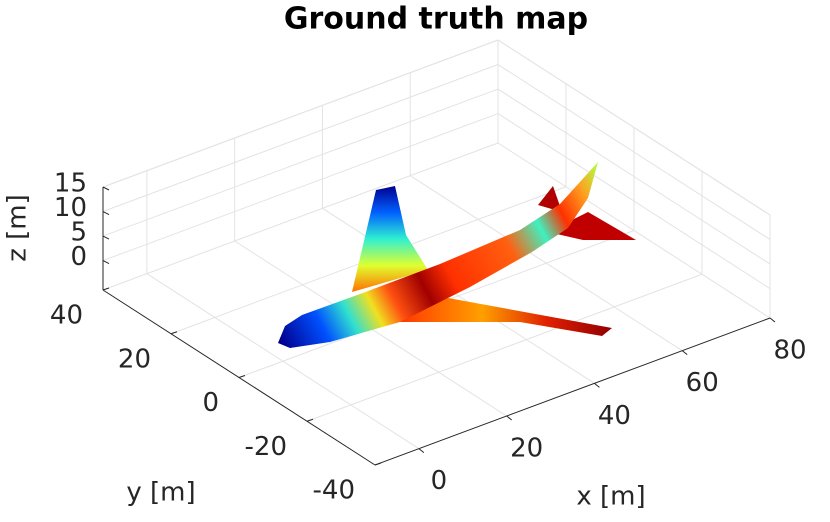 The height and width of the screenshot is (522, 830). I want to click on x-tick-label: 80, so click(789, 351).